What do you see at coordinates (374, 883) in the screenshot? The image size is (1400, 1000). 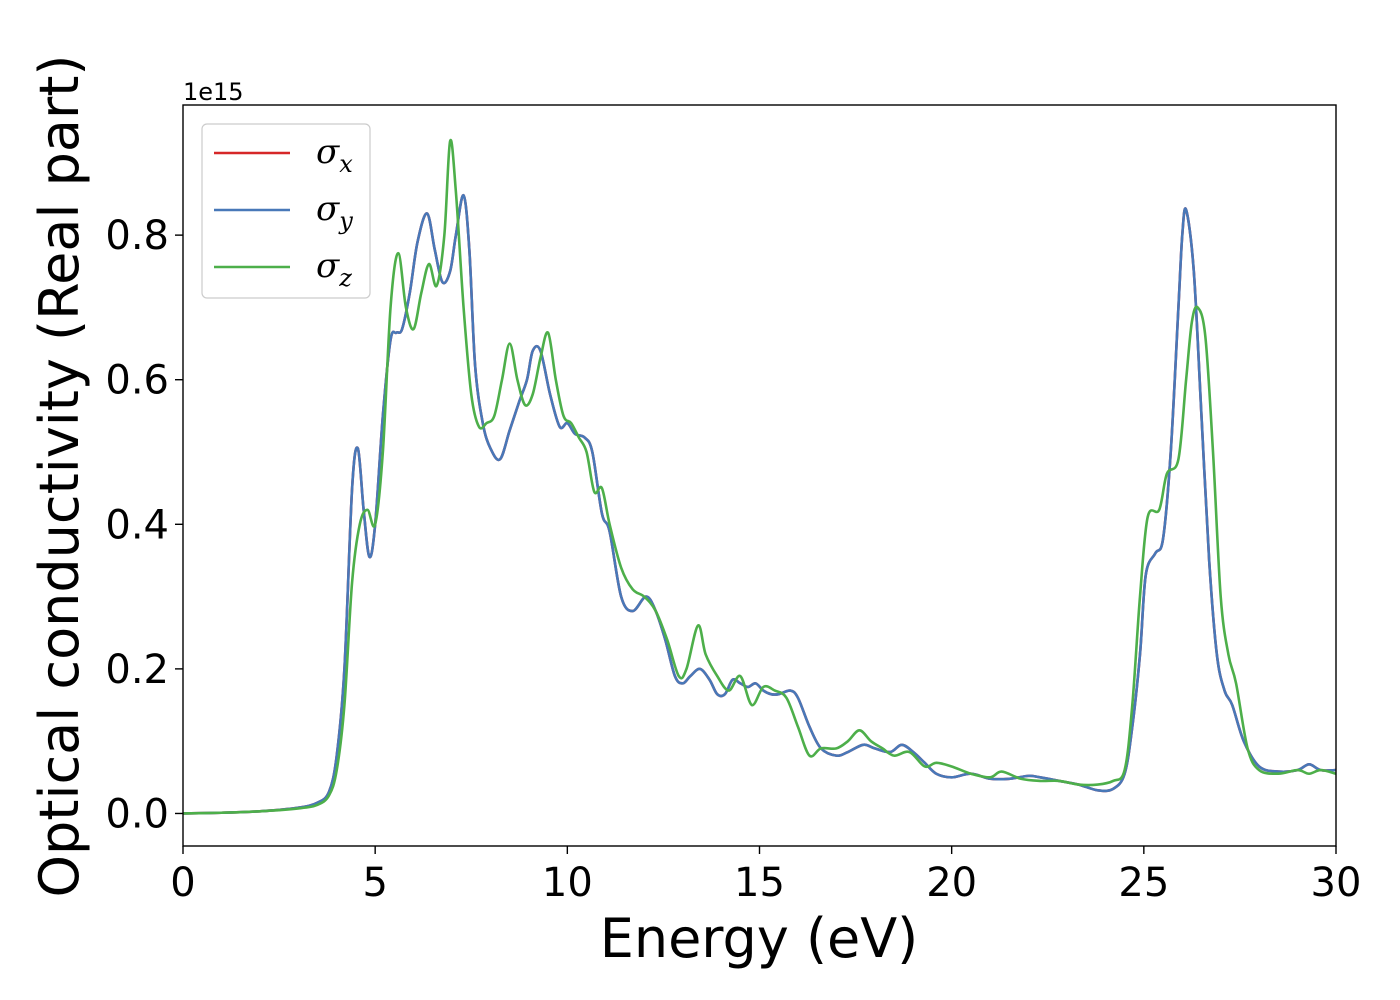 I see `x-tick-label: 5` at bounding box center [374, 883].